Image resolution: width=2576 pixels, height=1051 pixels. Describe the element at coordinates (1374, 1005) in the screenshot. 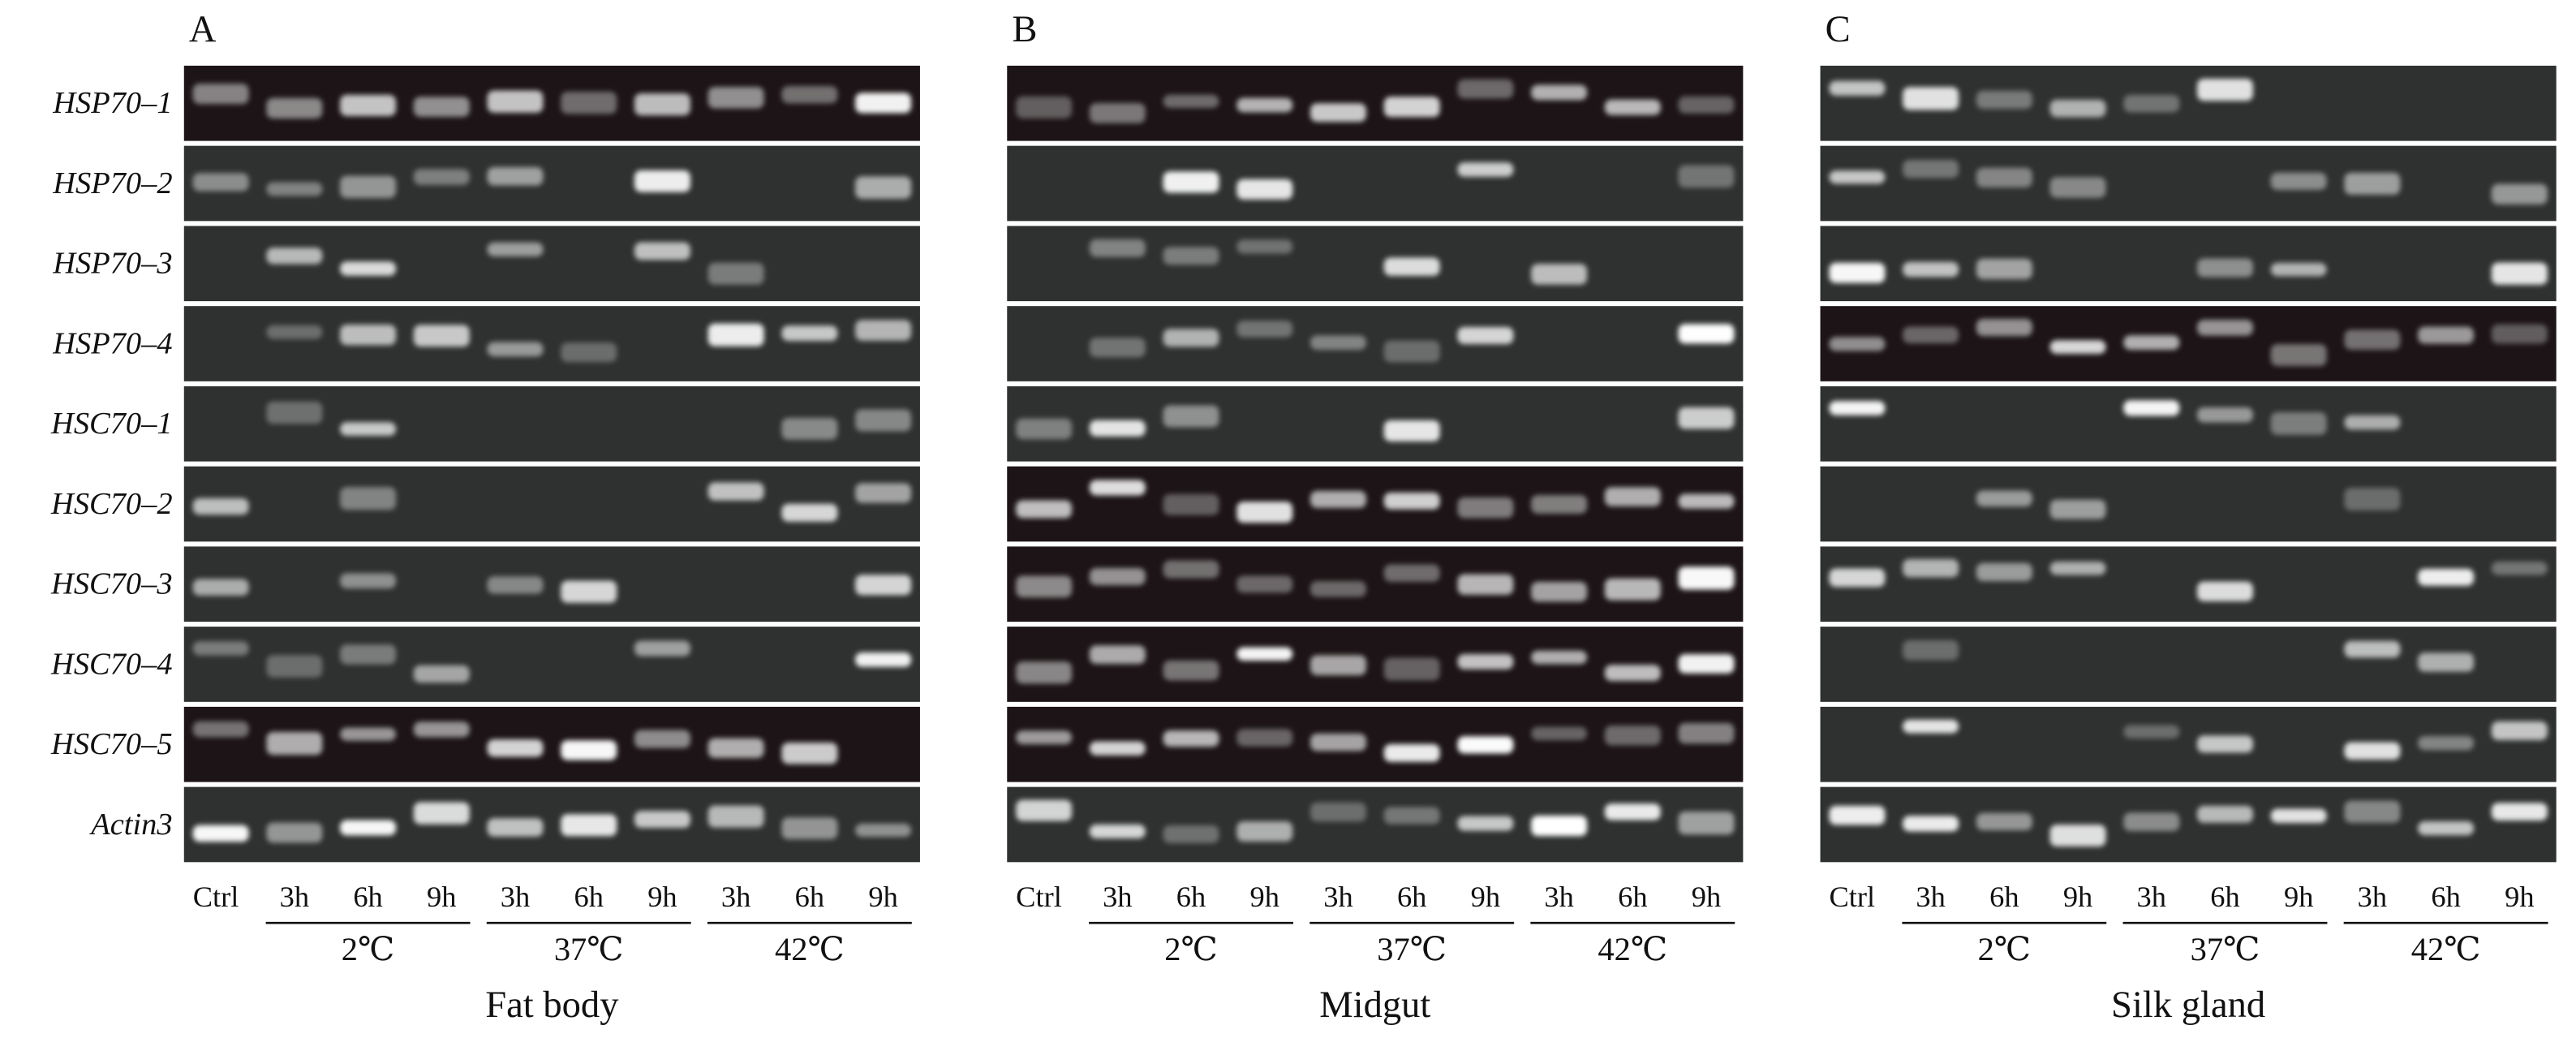

I see `tissue-label: Midgut` at that location.